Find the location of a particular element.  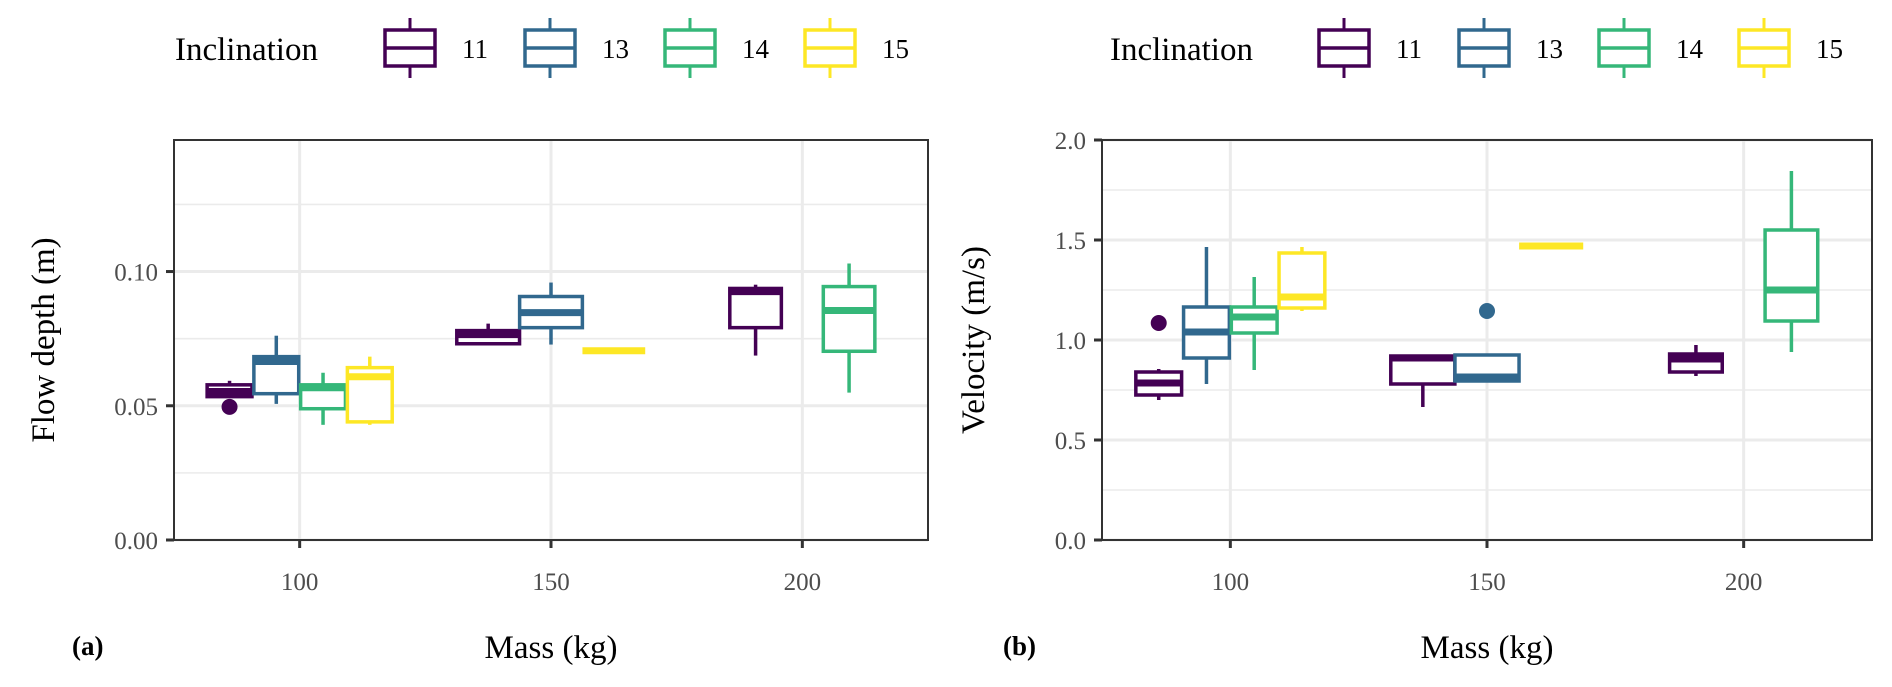

x-axis-title-panel-a: Mass (kg) is located at coordinates (551, 648).